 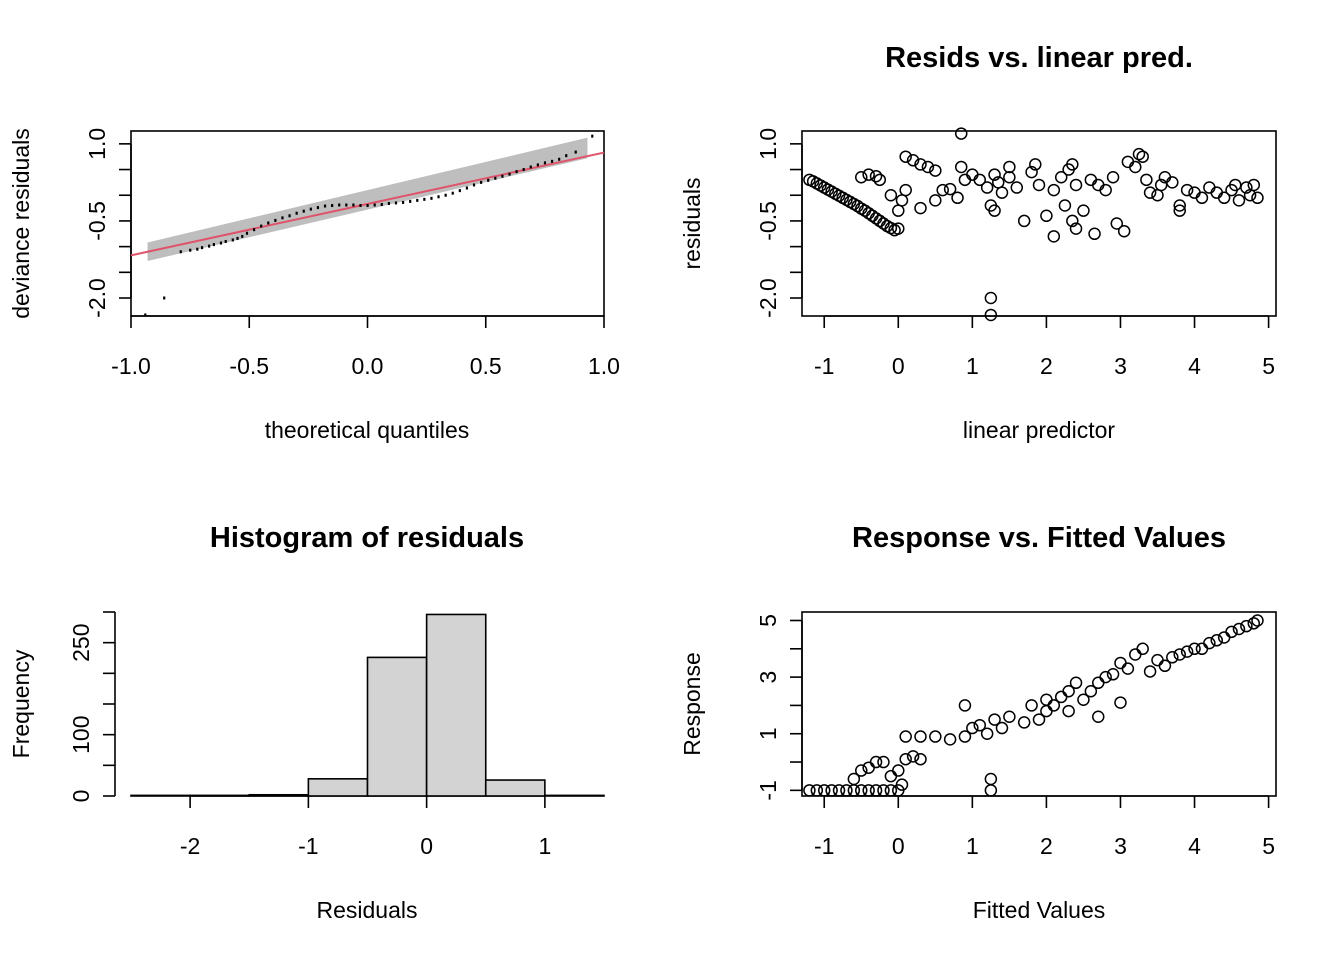 I want to click on y-tick-label: 0, so click(x=81, y=796).